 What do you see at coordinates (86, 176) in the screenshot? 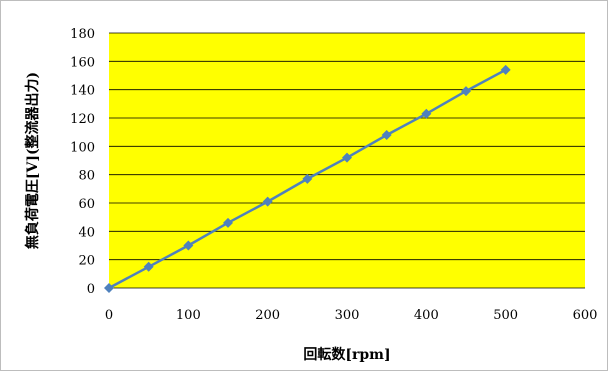
I see `y-tick-label: 80` at bounding box center [86, 176].